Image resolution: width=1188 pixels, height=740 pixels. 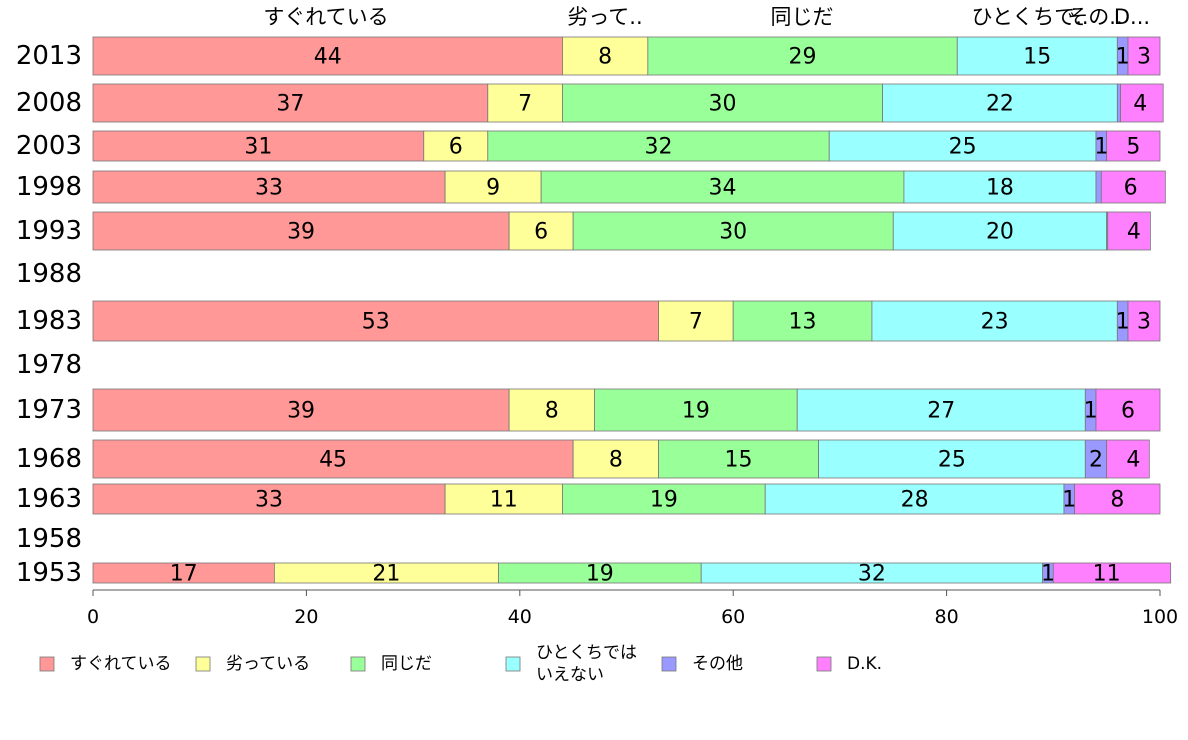 What do you see at coordinates (570, 675) in the screenshot?
I see `legend-label-3-line2: いえない` at bounding box center [570, 675].